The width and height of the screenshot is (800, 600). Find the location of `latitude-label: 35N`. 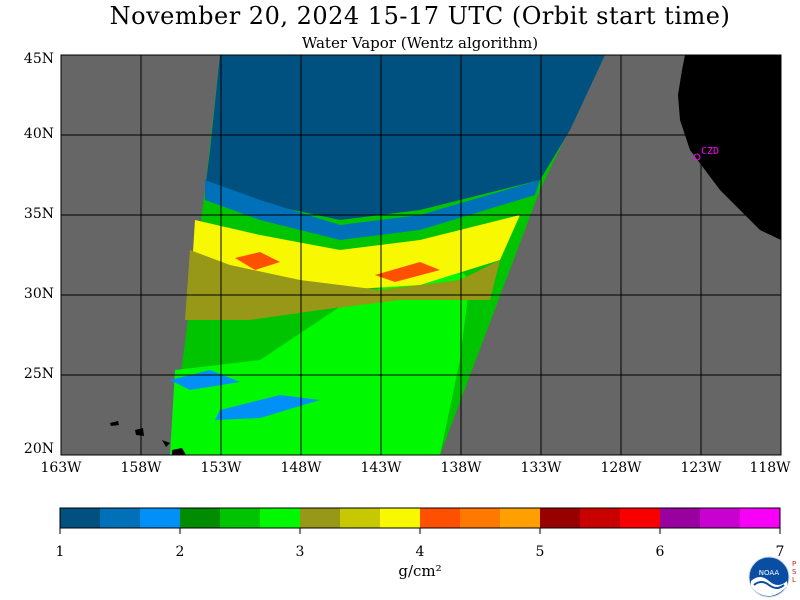

latitude-label: 35N is located at coordinates (38, 214).